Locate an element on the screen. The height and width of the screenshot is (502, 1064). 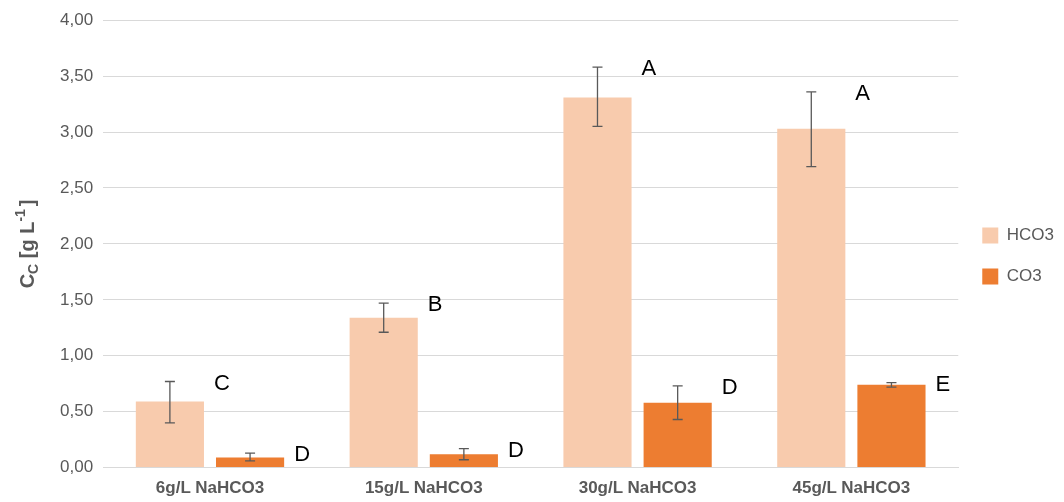
y-tick-label: 1,50 is located at coordinates (76, 299).